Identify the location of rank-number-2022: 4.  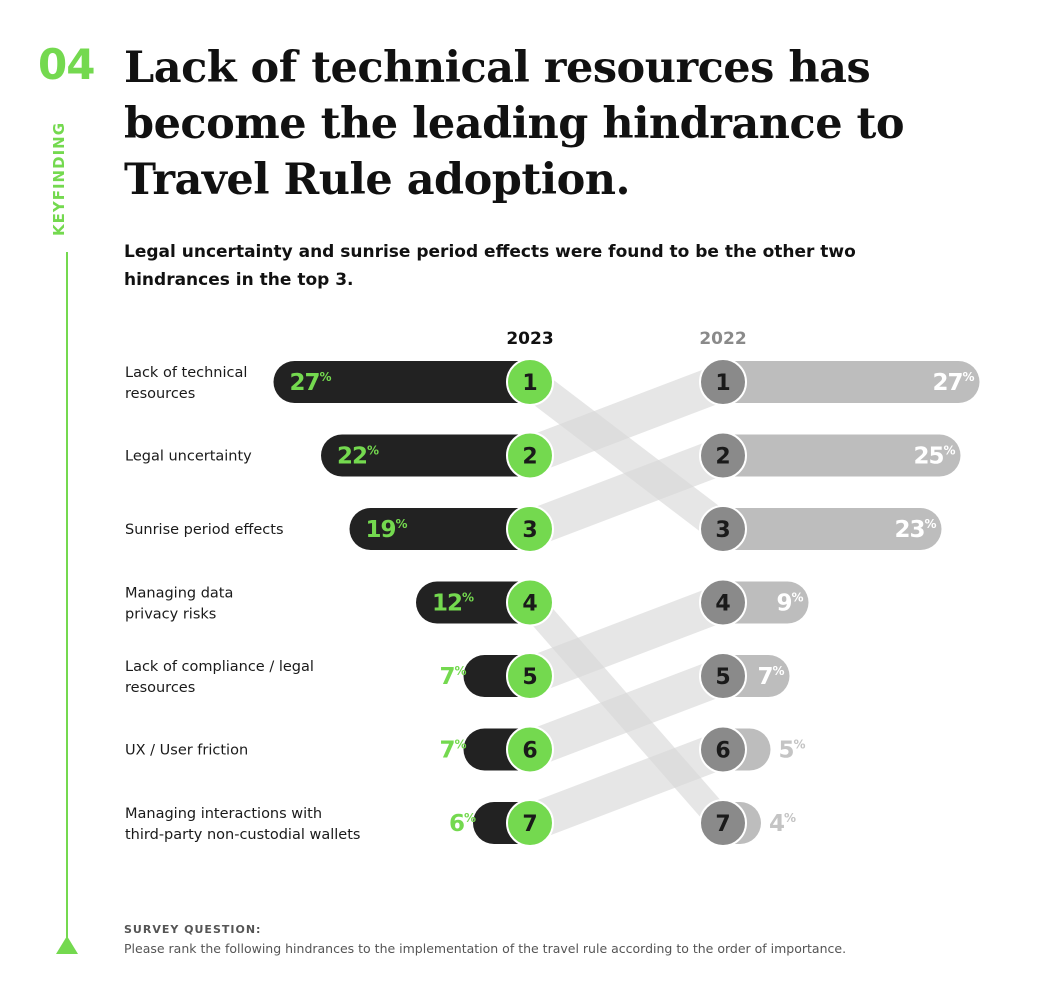
(722, 604).